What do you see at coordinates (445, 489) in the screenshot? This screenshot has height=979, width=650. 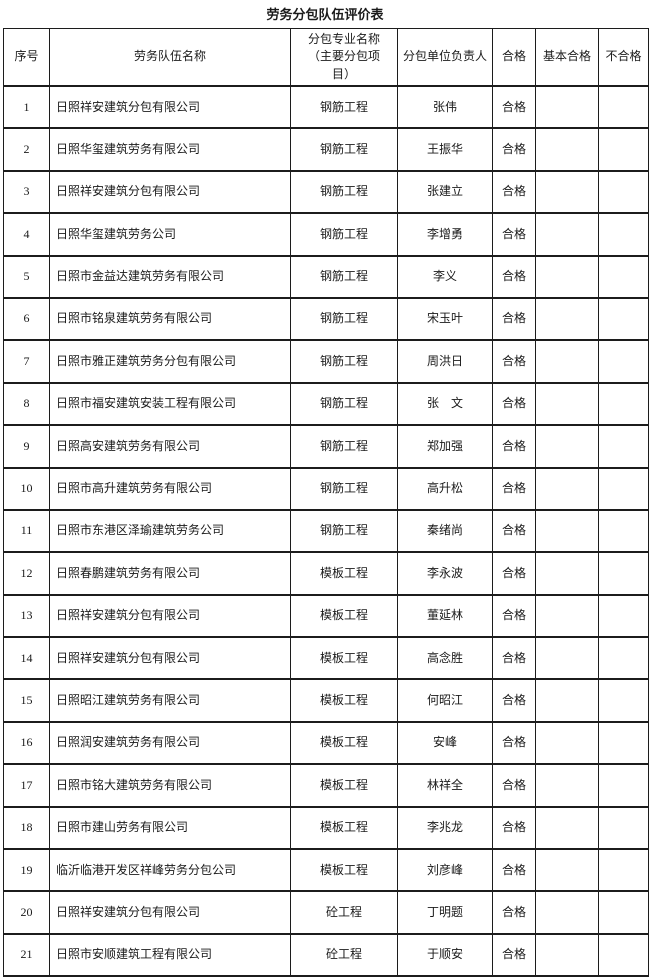 I see `cell-leader: 高升松` at bounding box center [445, 489].